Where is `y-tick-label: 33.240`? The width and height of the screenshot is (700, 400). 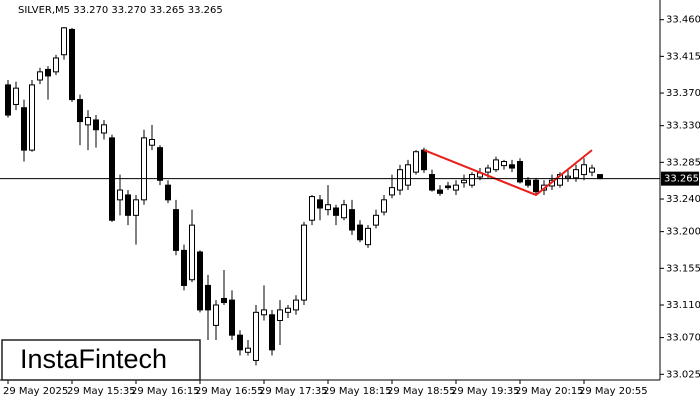
y-tick-label: 33.240 is located at coordinates (683, 199).